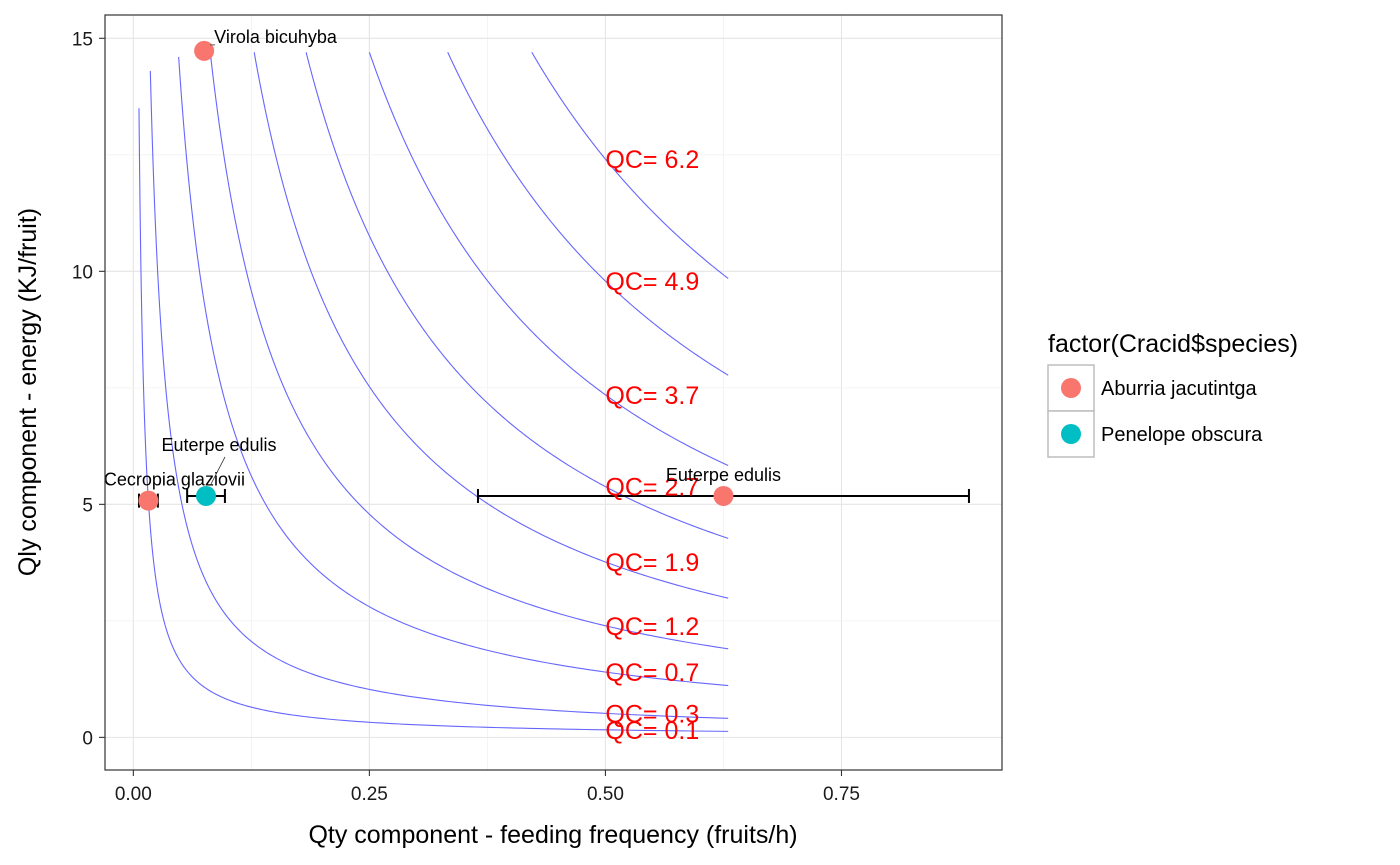 The height and width of the screenshot is (865, 1400). I want to click on qc-label: QC= 6.2, so click(652, 160).